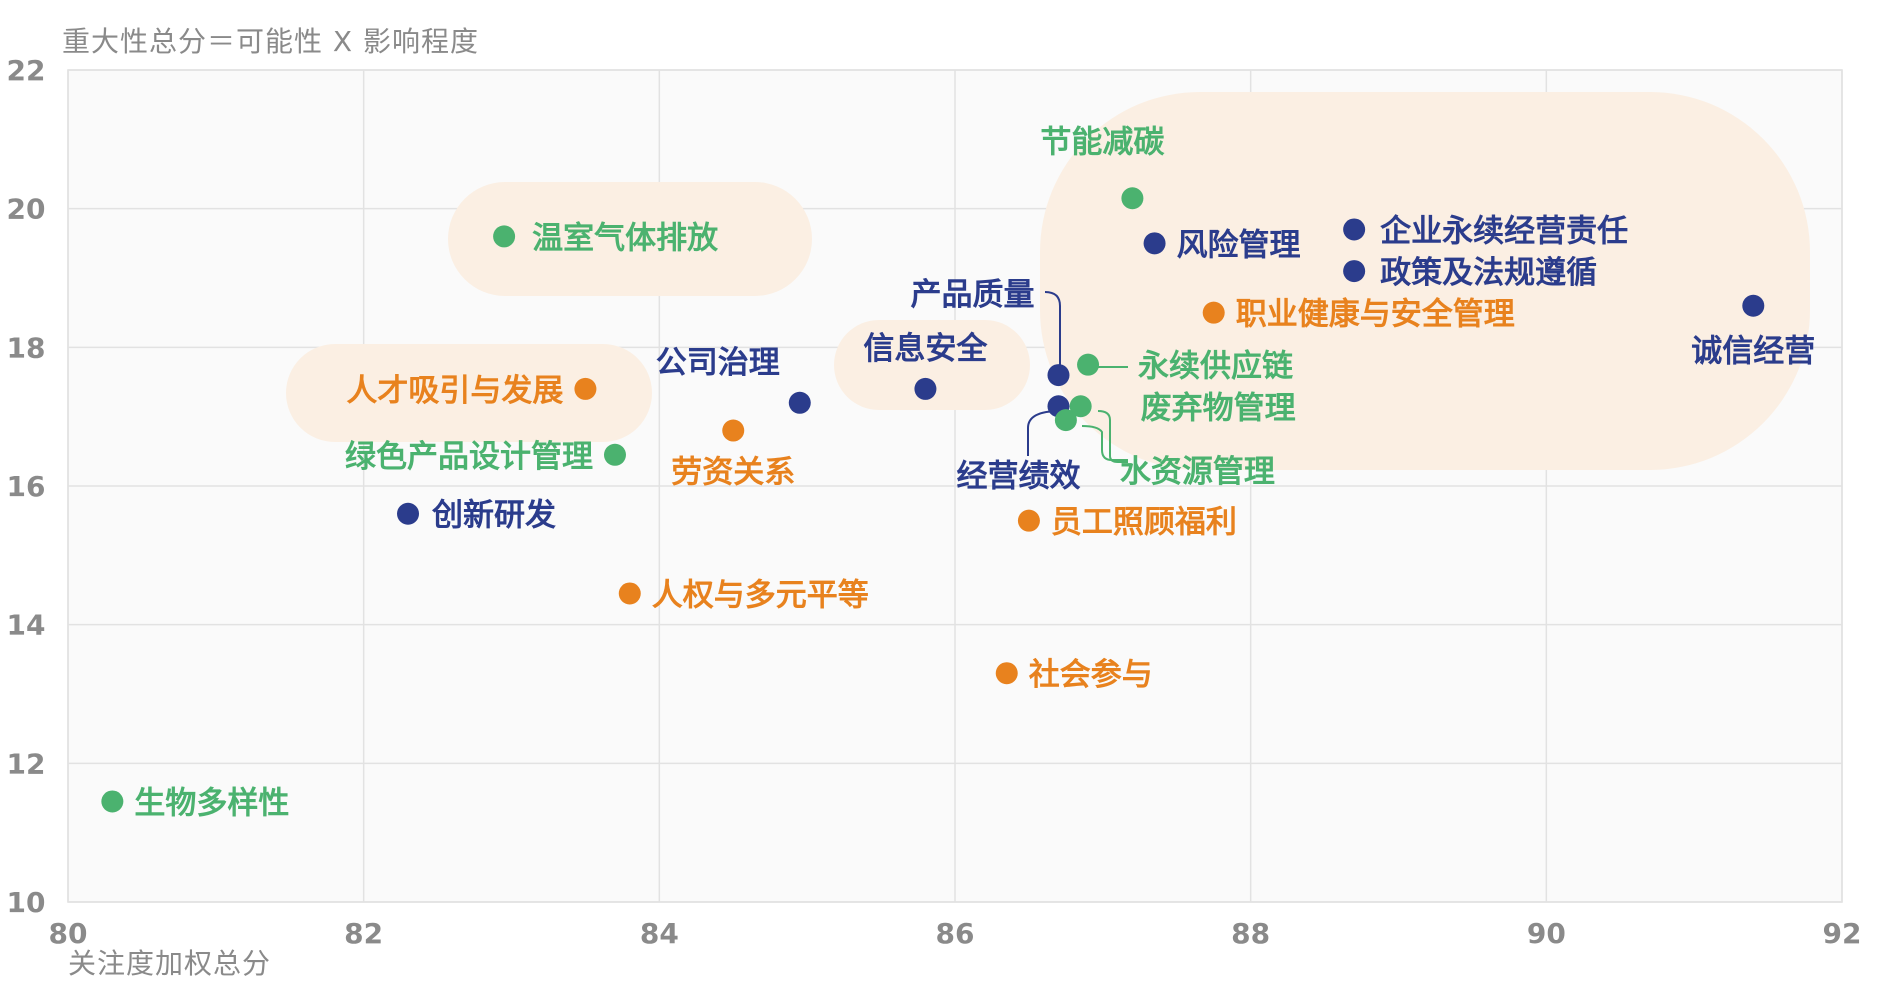 The image size is (1880, 982). Describe the element at coordinates (211, 803) in the screenshot. I see `point-label: 生物多样性` at that location.